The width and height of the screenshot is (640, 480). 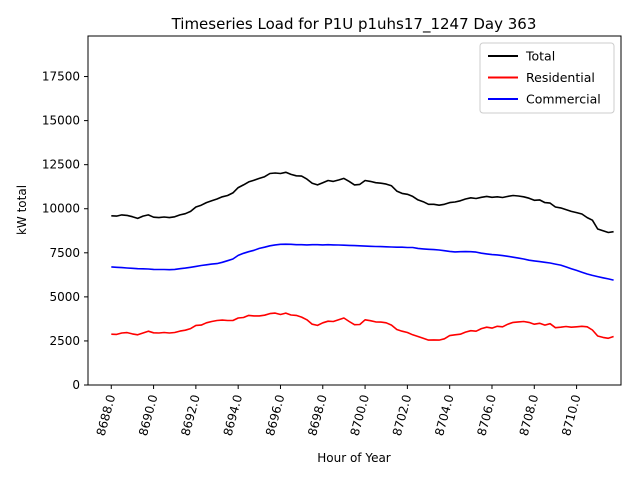 What do you see at coordinates (362, 202) in the screenshot?
I see `series-line-total` at bounding box center [362, 202].